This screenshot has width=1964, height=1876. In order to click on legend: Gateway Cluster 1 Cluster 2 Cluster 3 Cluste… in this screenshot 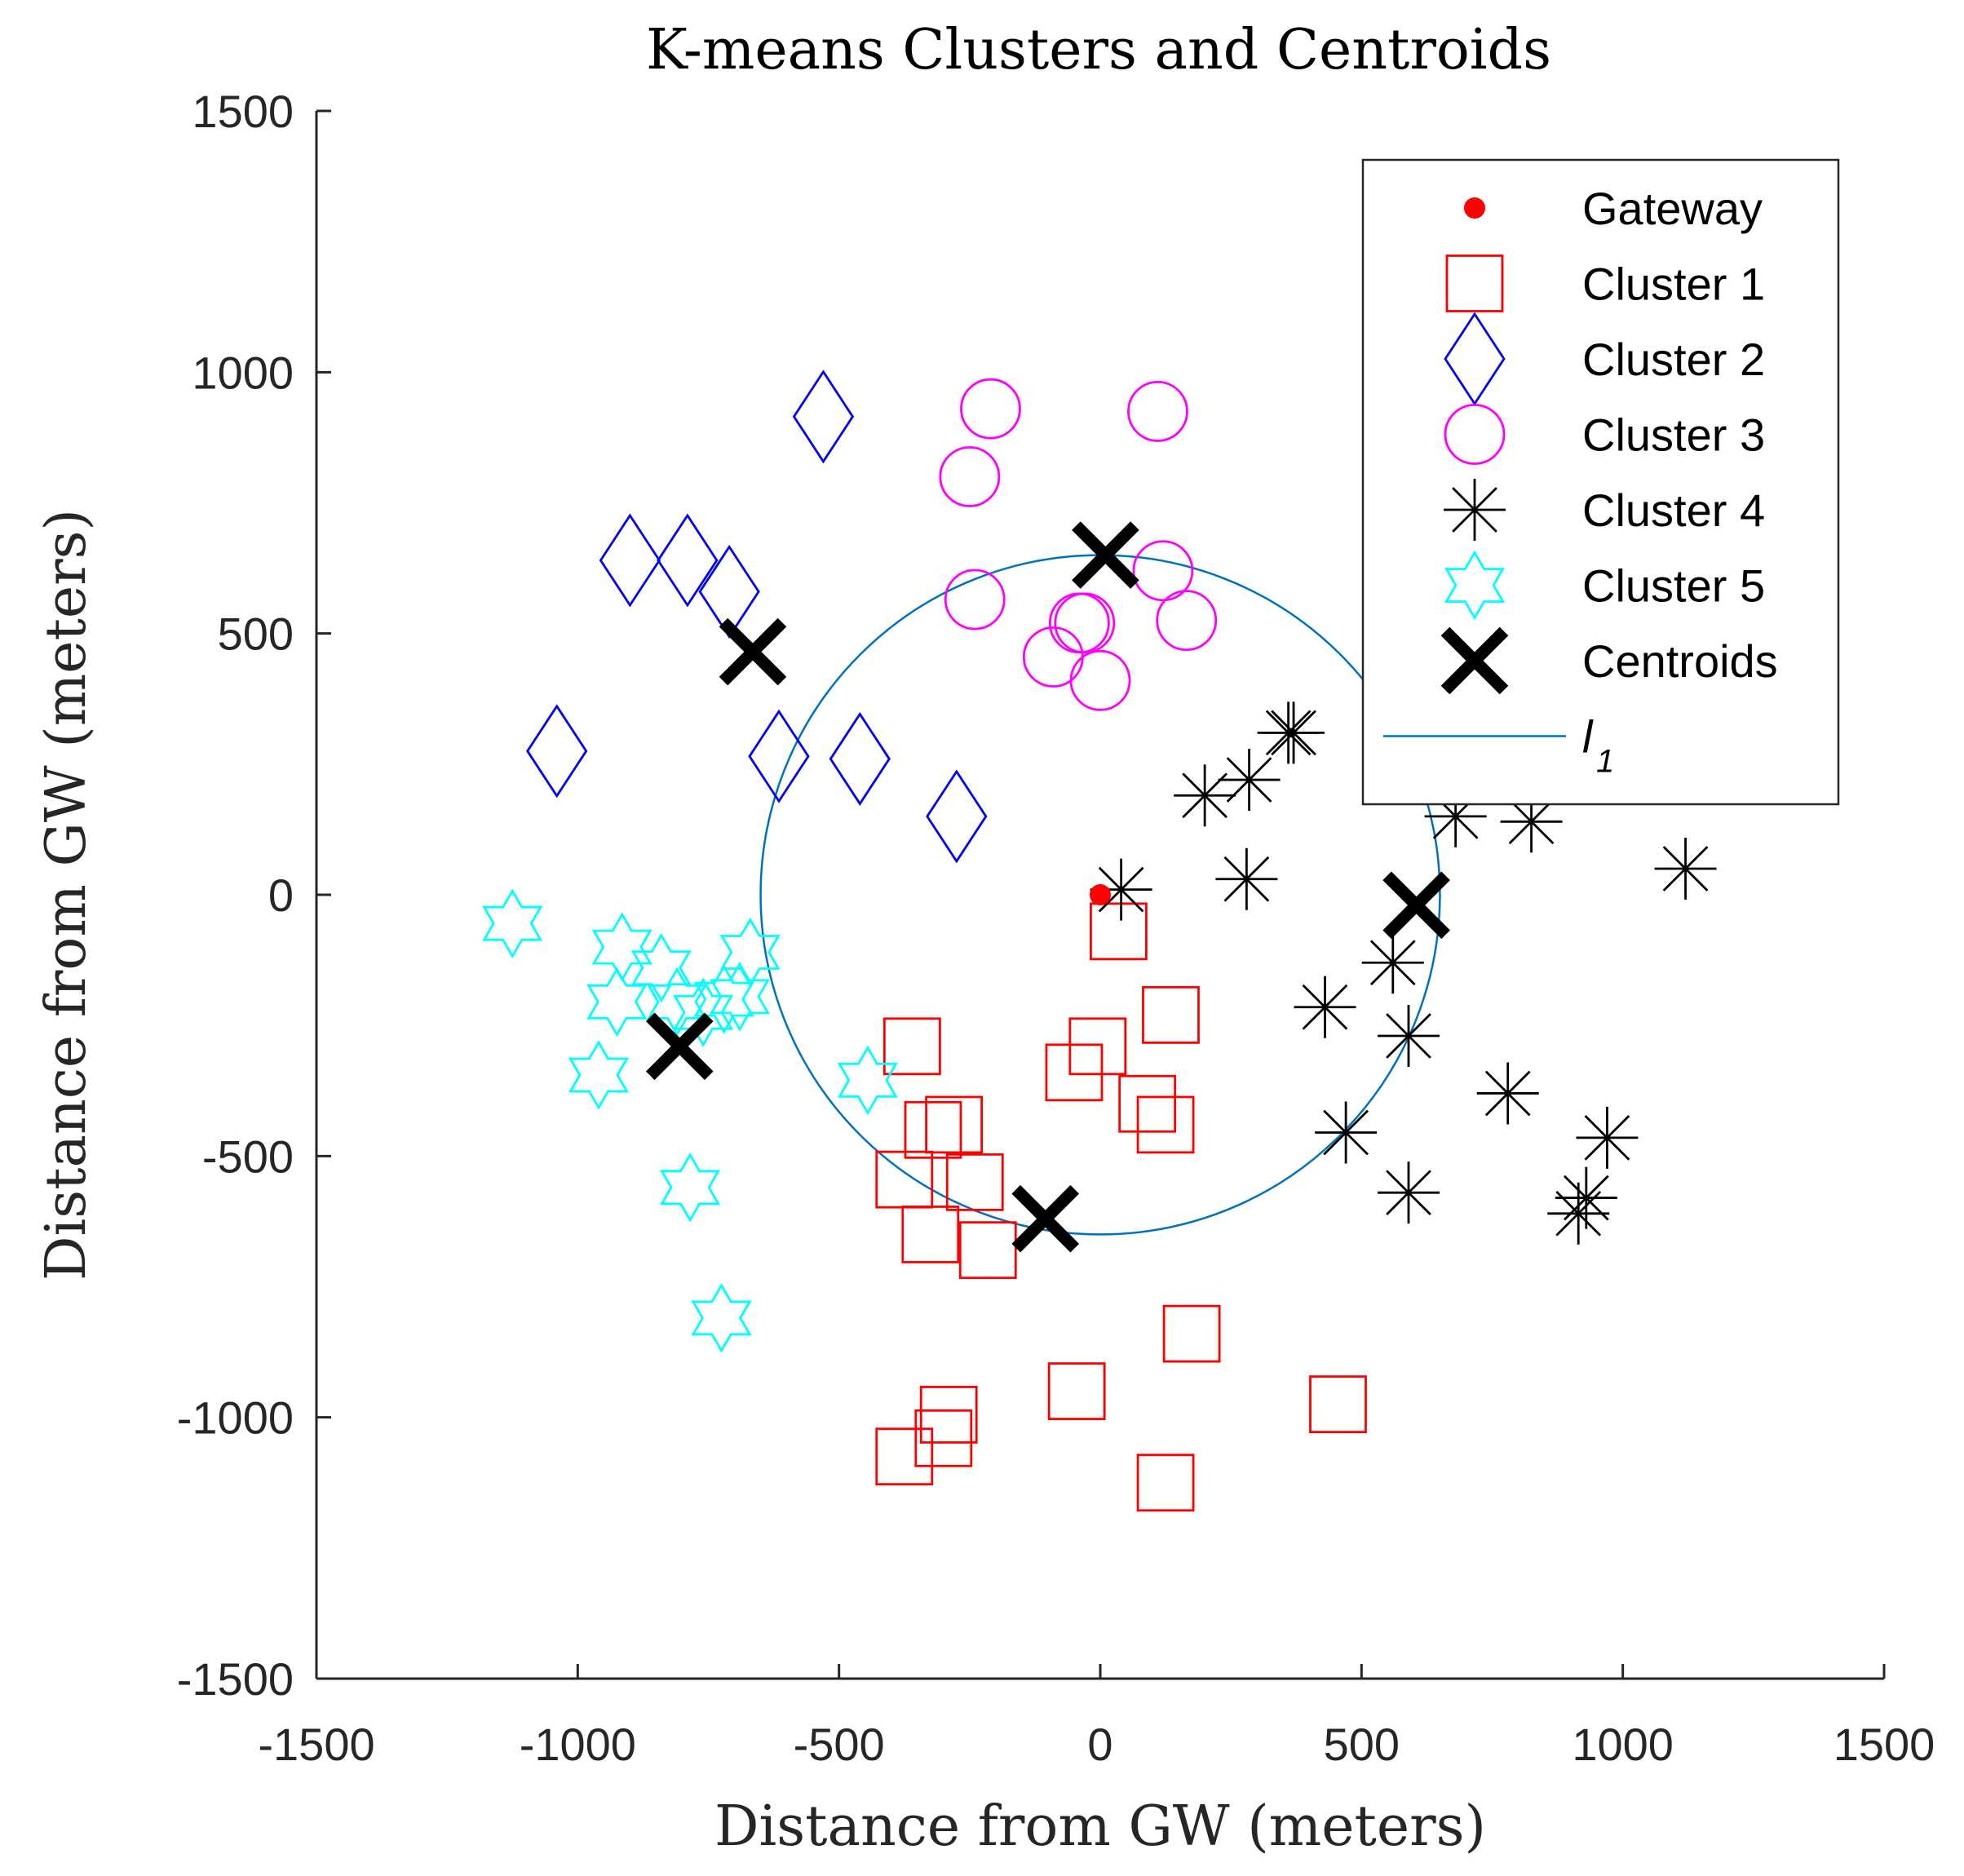, I will do `click(1600, 482)`.